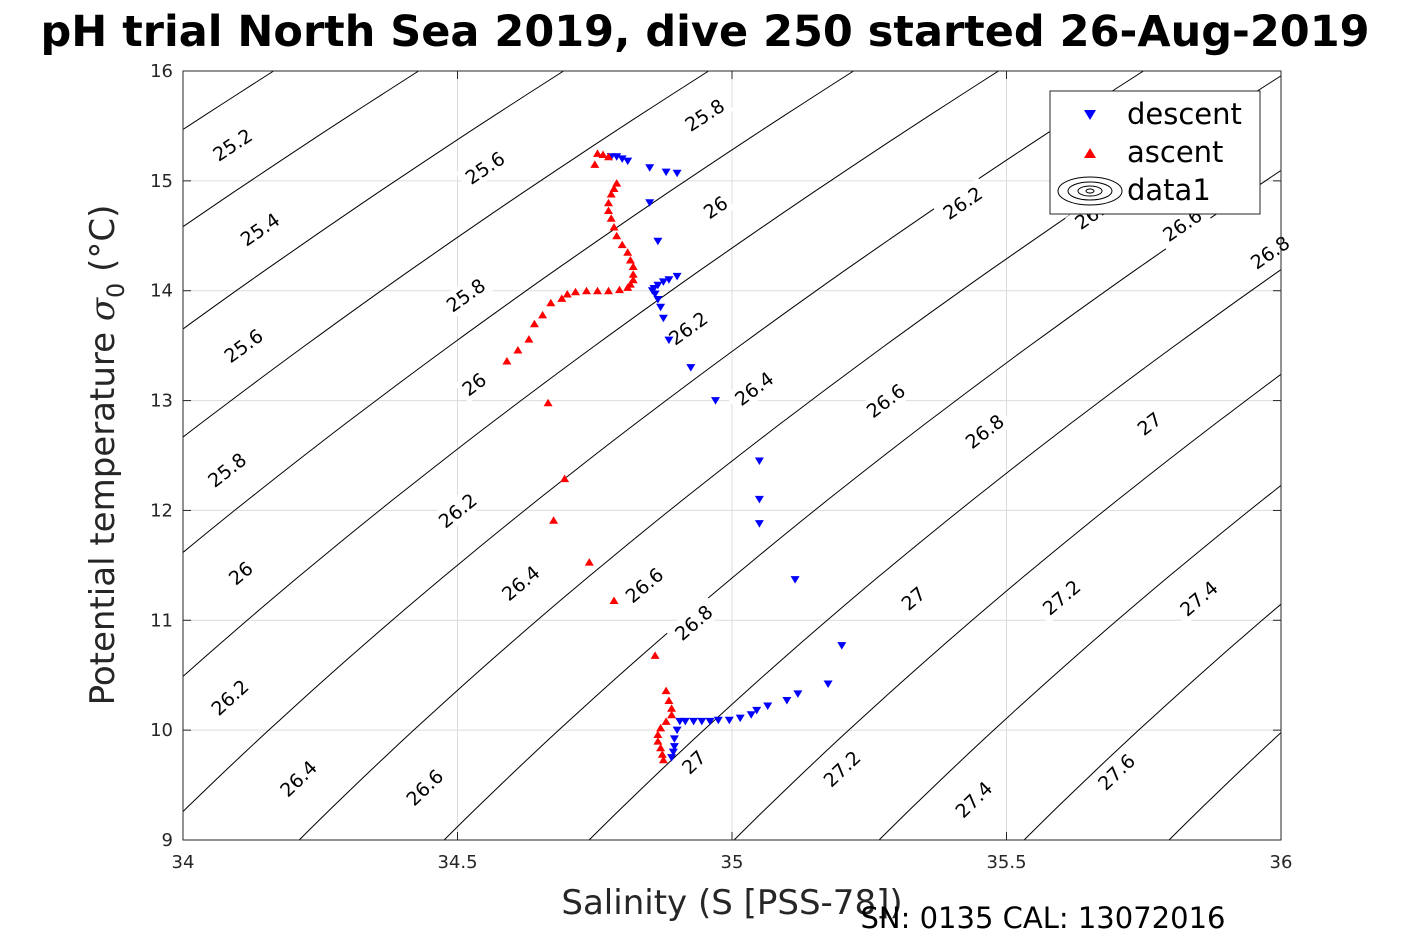 The height and width of the screenshot is (945, 1417). I want to click on legend-ascent-label: ascent, so click(1175, 152).